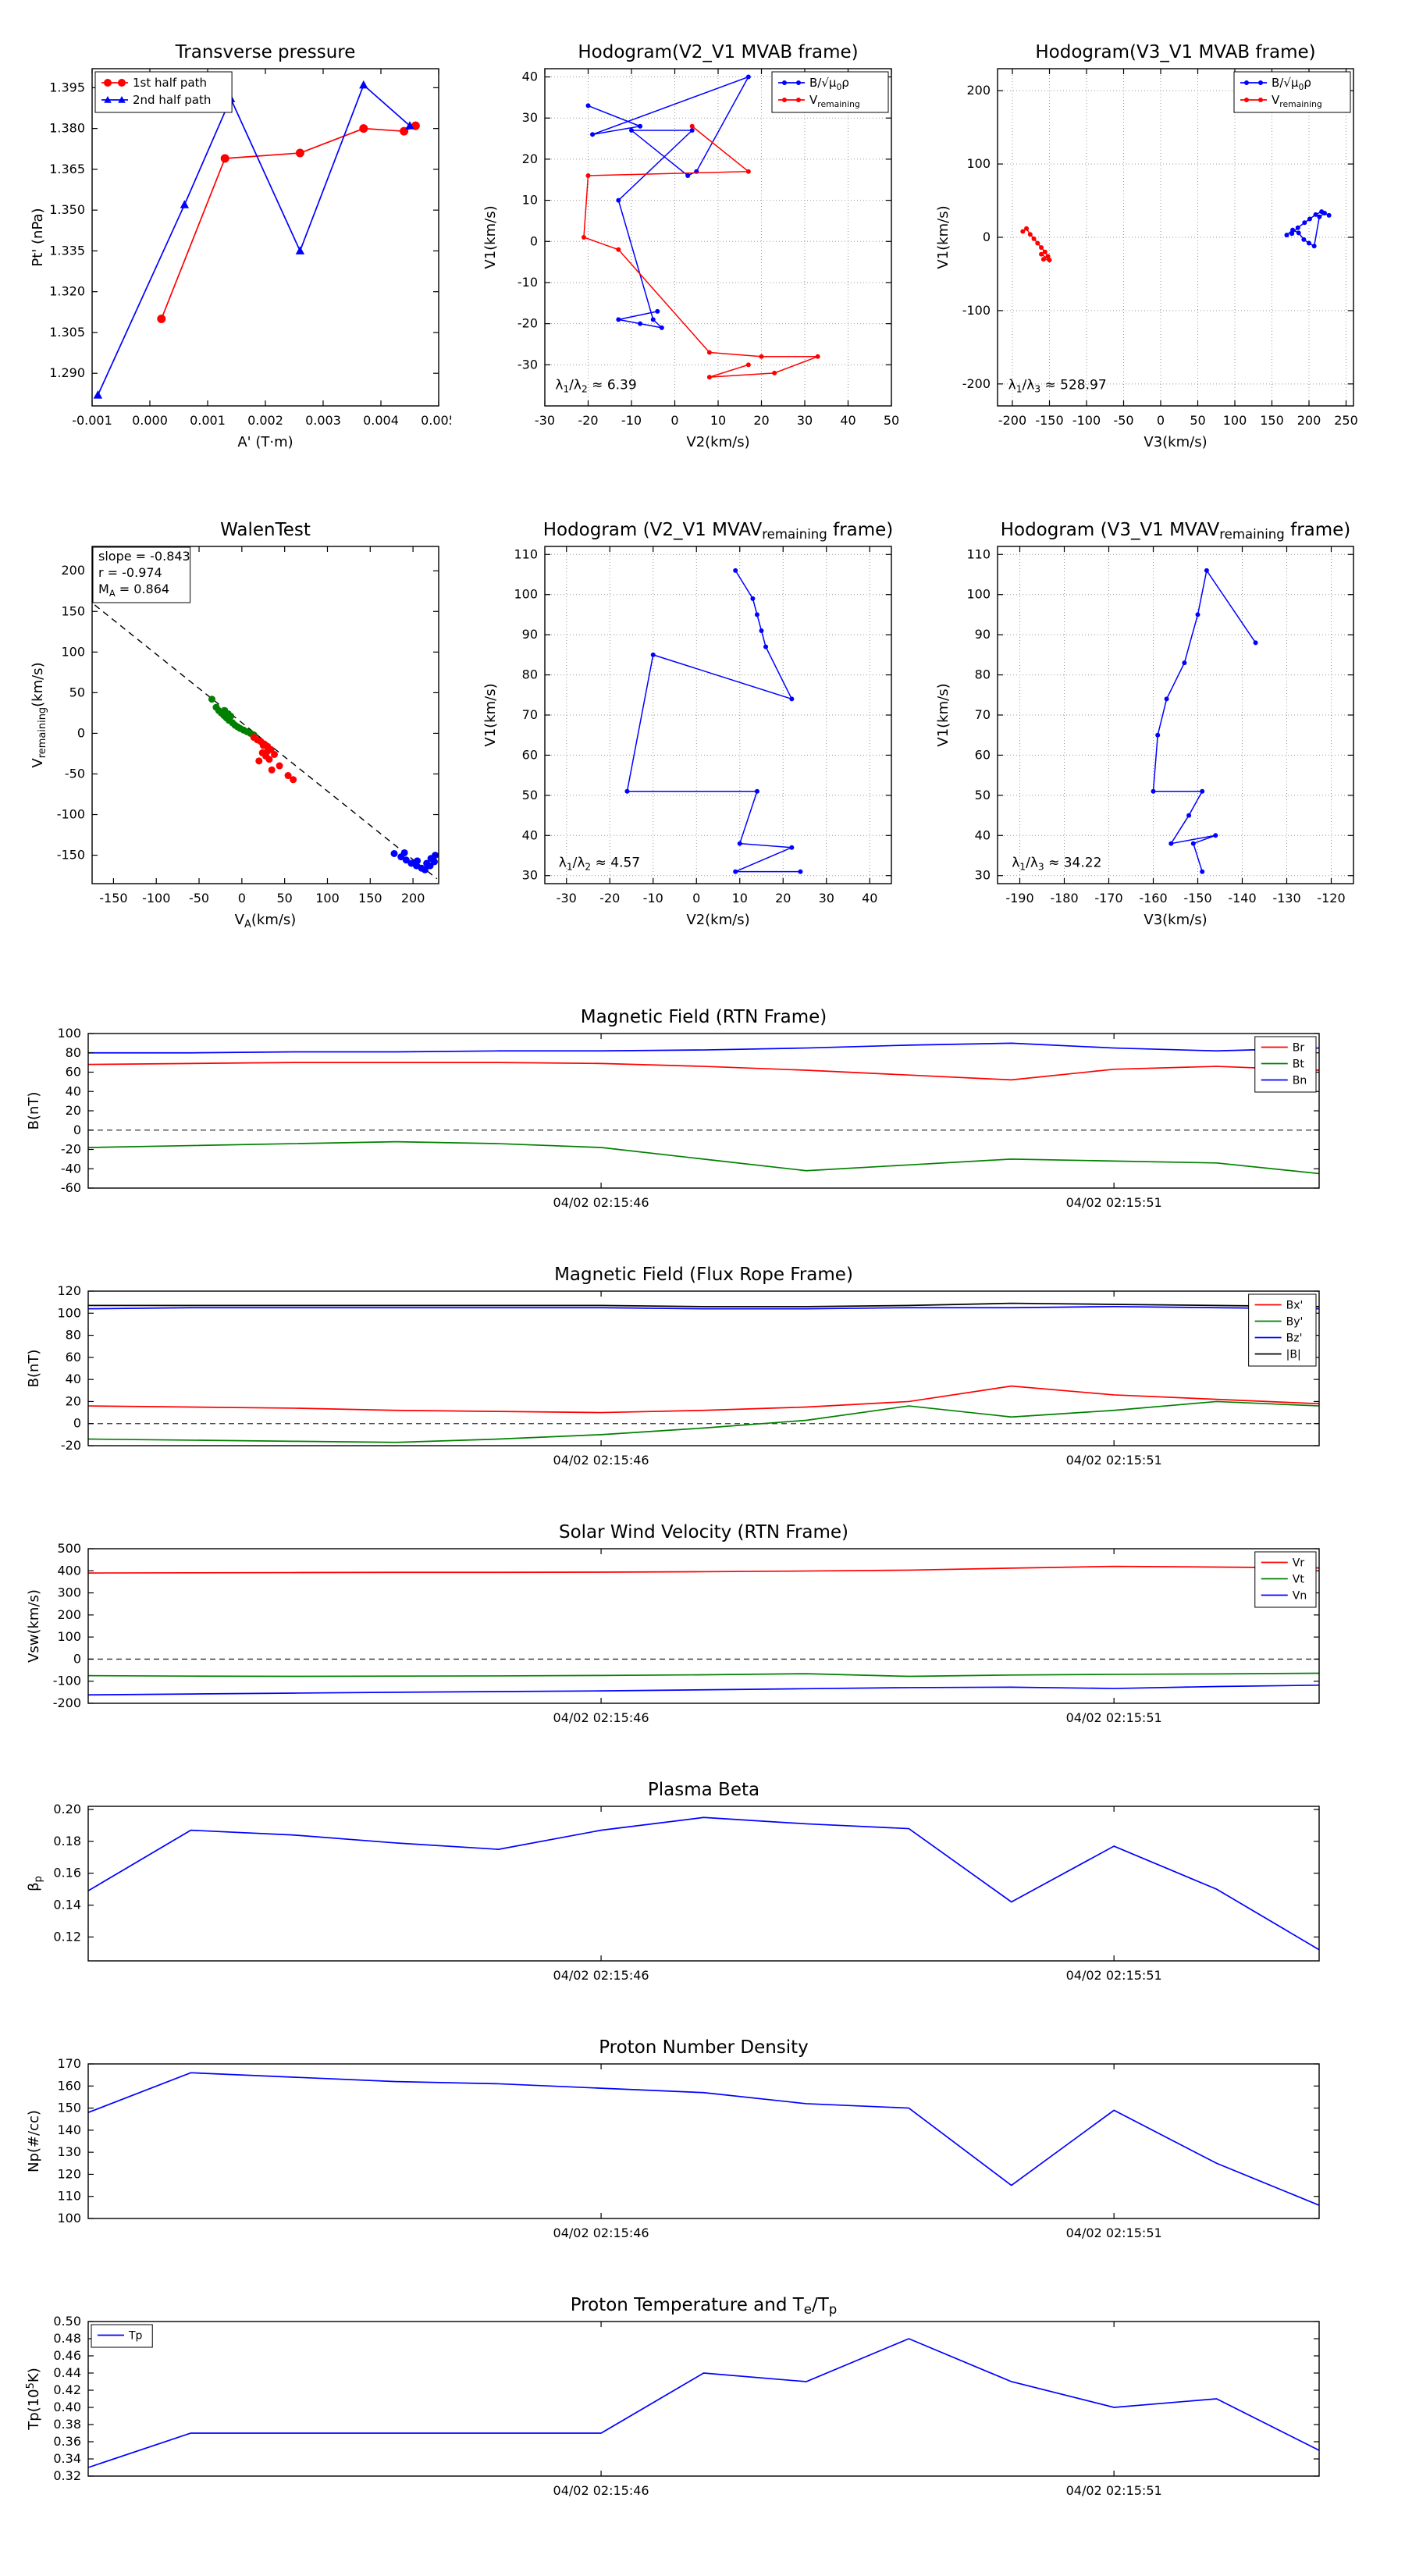 The width and height of the screenshot is (1405, 2576). What do you see at coordinates (718, 52) in the screenshot?
I see `hodogram_v2v1_mvab-title: Hodogram(V2_V1 MVAB frame)` at bounding box center [718, 52].